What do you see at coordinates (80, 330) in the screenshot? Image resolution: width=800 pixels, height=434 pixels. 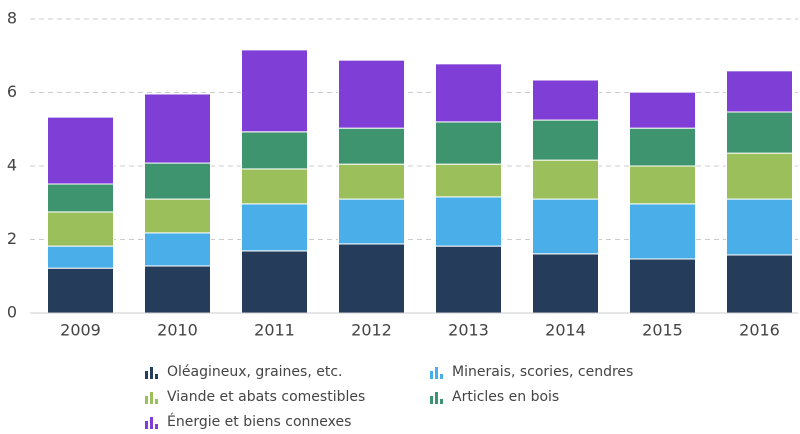 I see `x-tick-label: 2009` at bounding box center [80, 330].